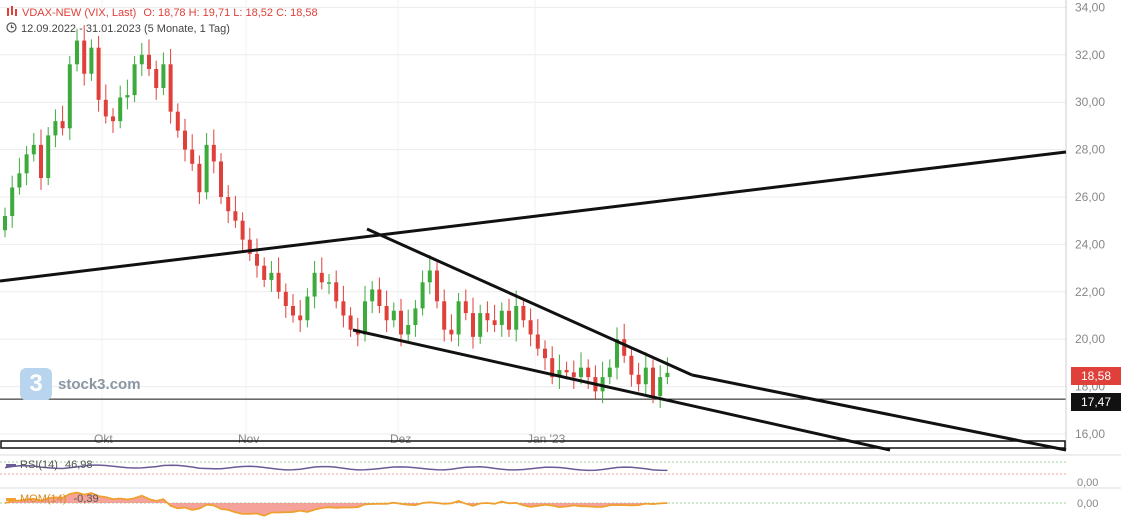 The height and width of the screenshot is (521, 1121). I want to click on rsi-legend-icon, so click(11, 465).